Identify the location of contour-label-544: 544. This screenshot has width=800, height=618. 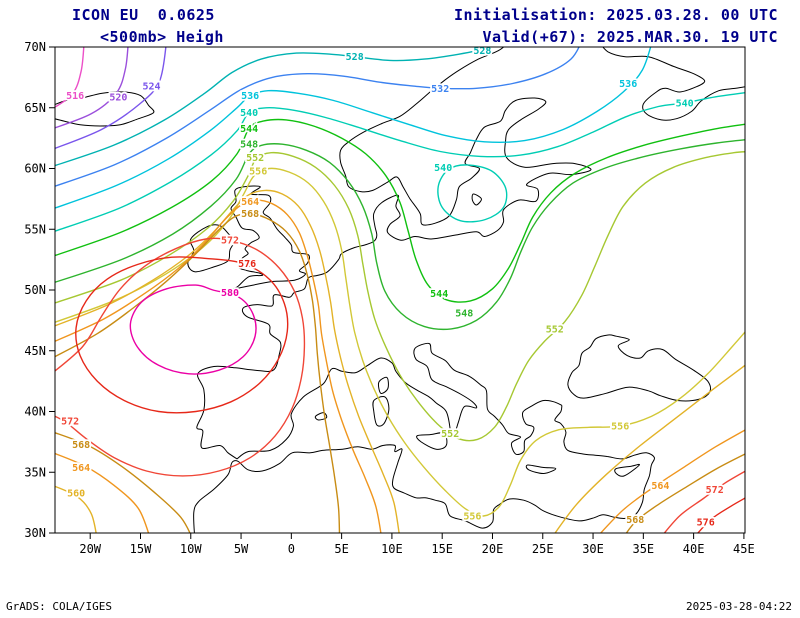
(439, 294).